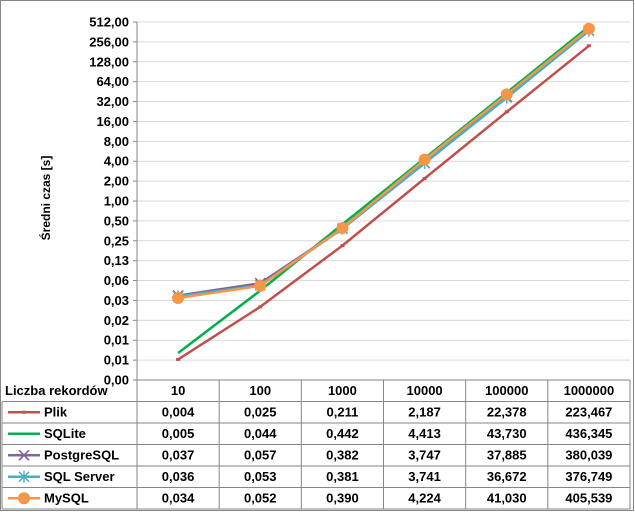 This screenshot has width=635, height=512. What do you see at coordinates (342, 433) in the screenshot?
I see `data-label: 0,442` at bounding box center [342, 433].